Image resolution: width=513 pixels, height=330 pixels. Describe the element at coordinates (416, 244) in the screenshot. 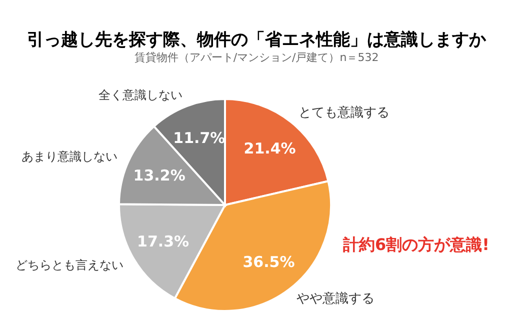

I see `text: 計約6割の方が意識!` at that location.